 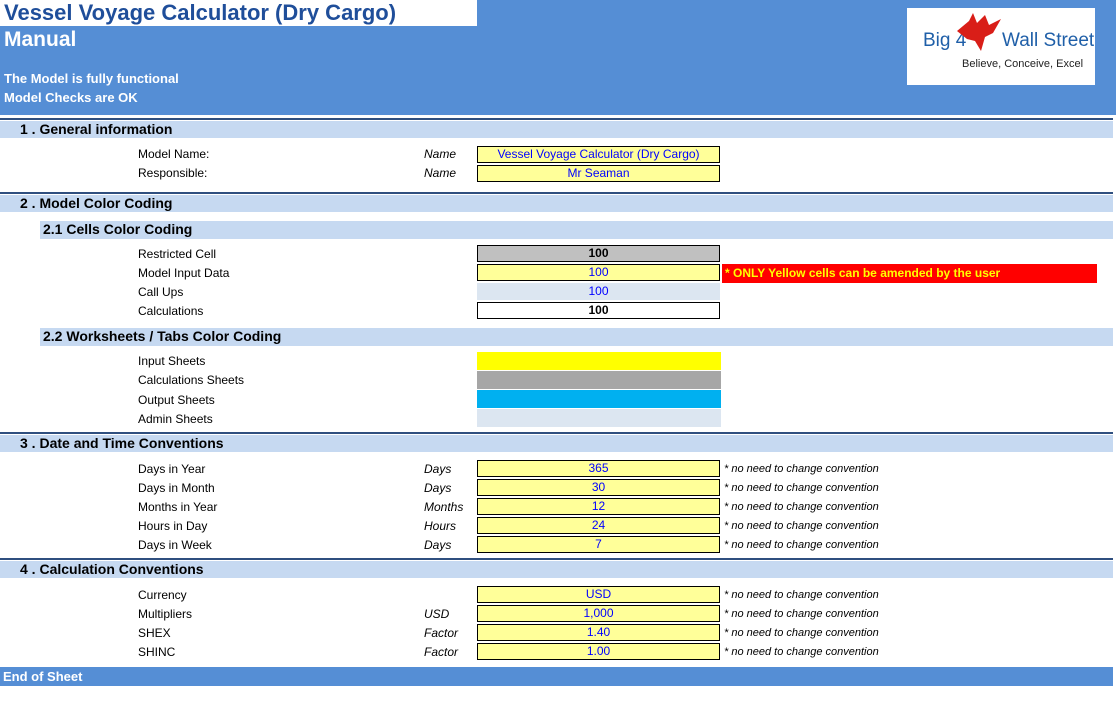 What do you see at coordinates (556, 676) in the screenshot?
I see `footer-bar` at bounding box center [556, 676].